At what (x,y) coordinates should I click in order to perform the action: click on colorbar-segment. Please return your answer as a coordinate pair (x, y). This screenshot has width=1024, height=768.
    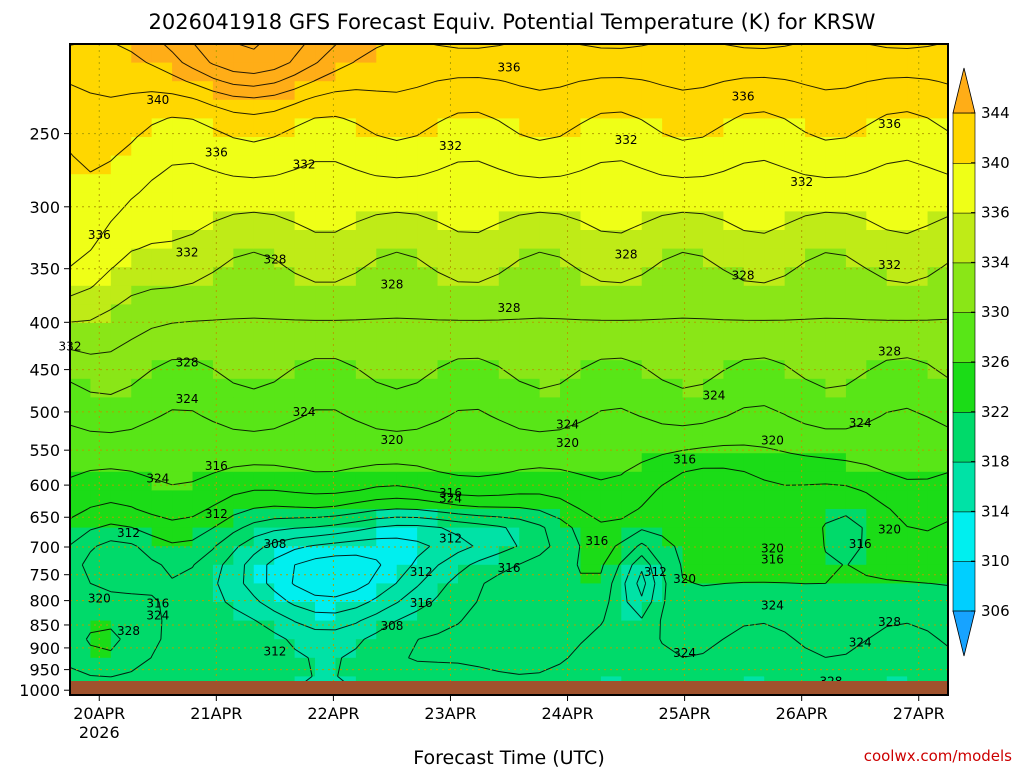
    Looking at the image, I should click on (964, 138).